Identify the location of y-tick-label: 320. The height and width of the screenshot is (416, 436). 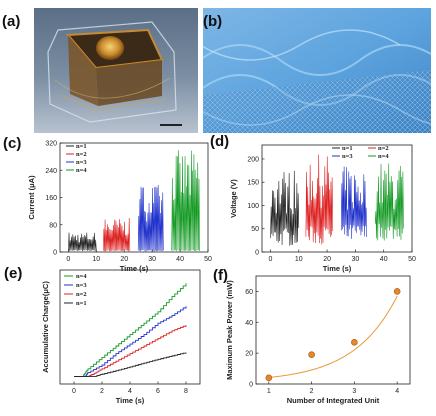
(51, 144).